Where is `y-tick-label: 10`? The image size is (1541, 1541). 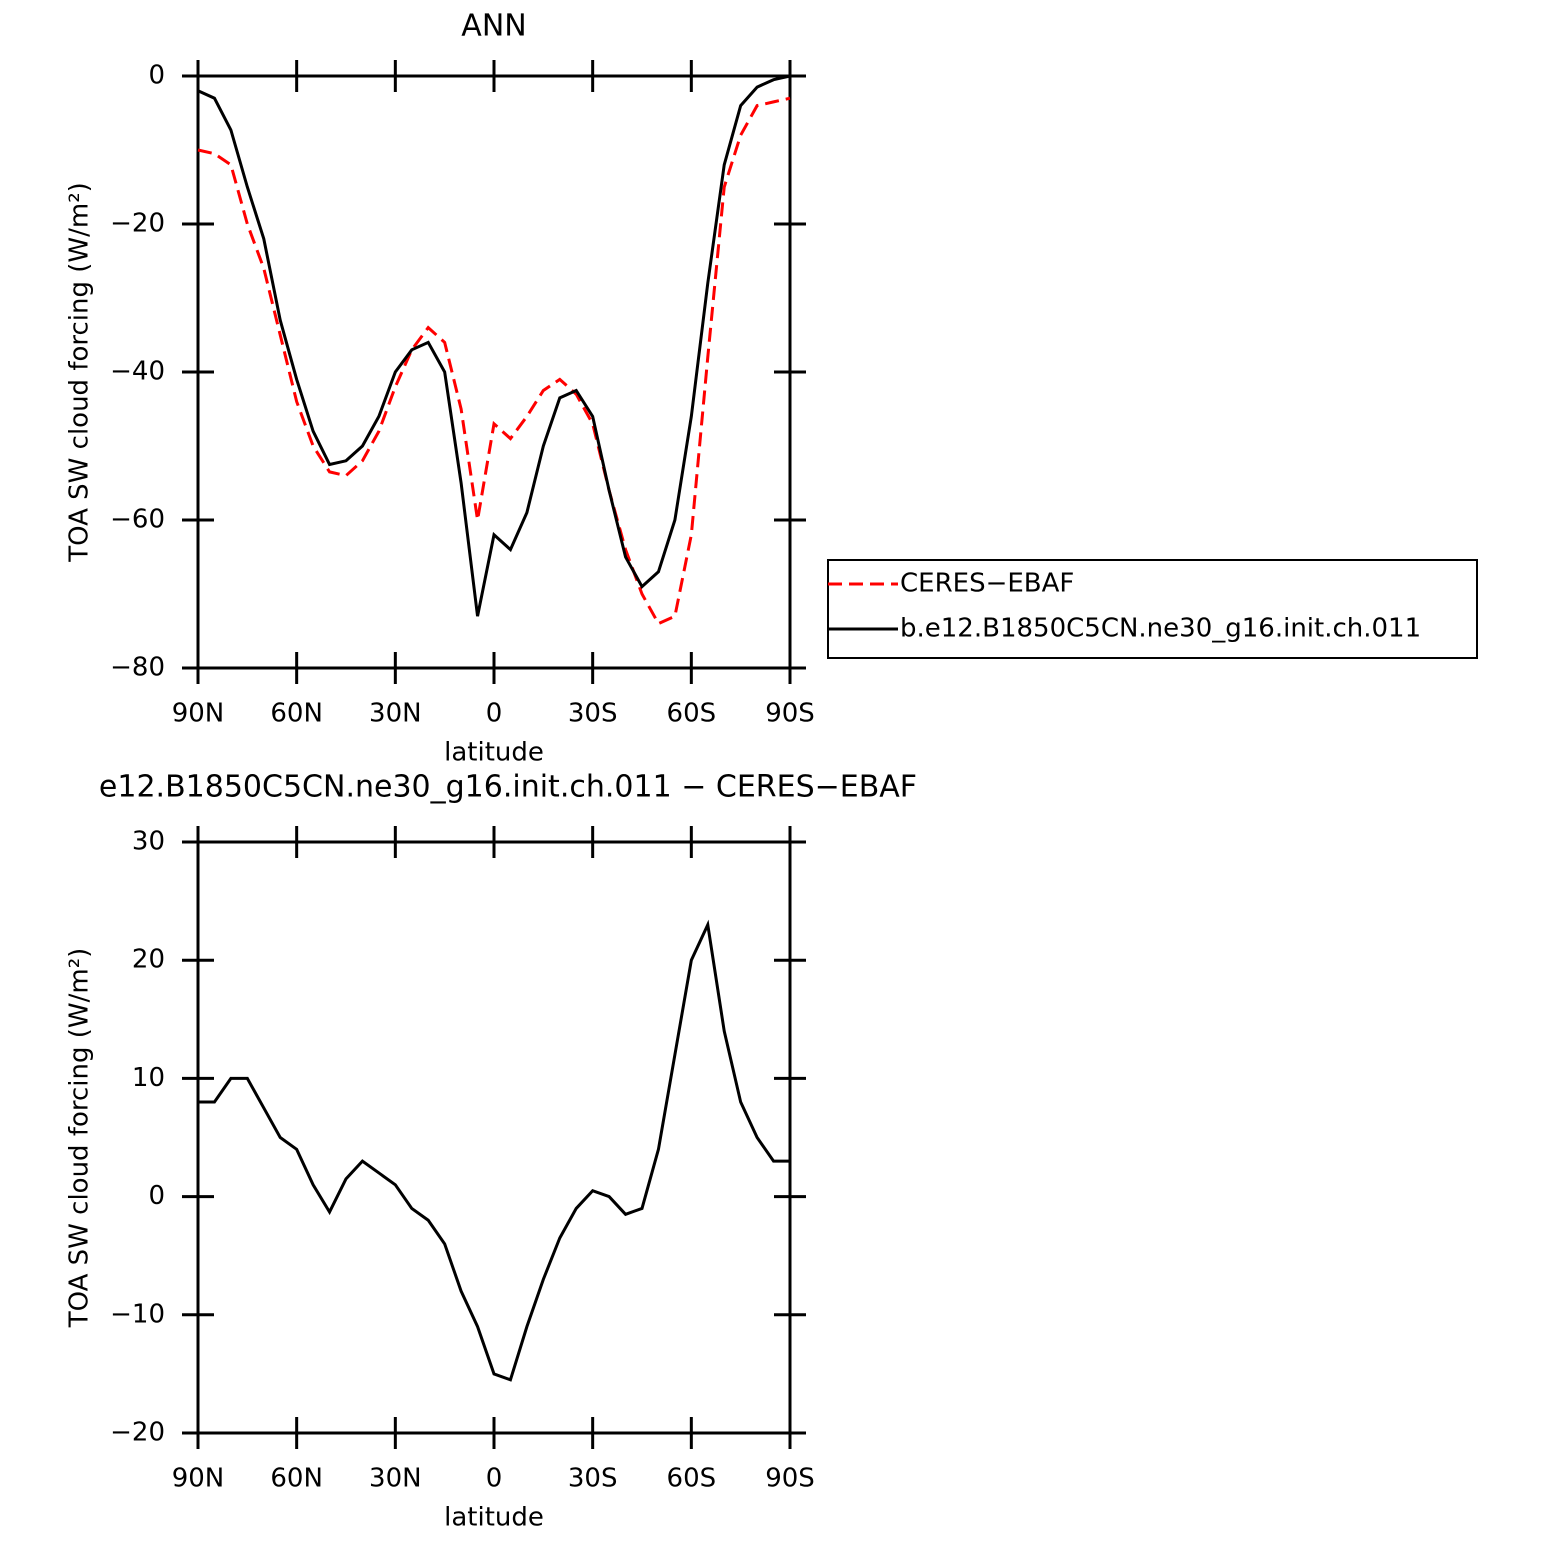
y-tick-label: 10 is located at coordinates (148, 1078).